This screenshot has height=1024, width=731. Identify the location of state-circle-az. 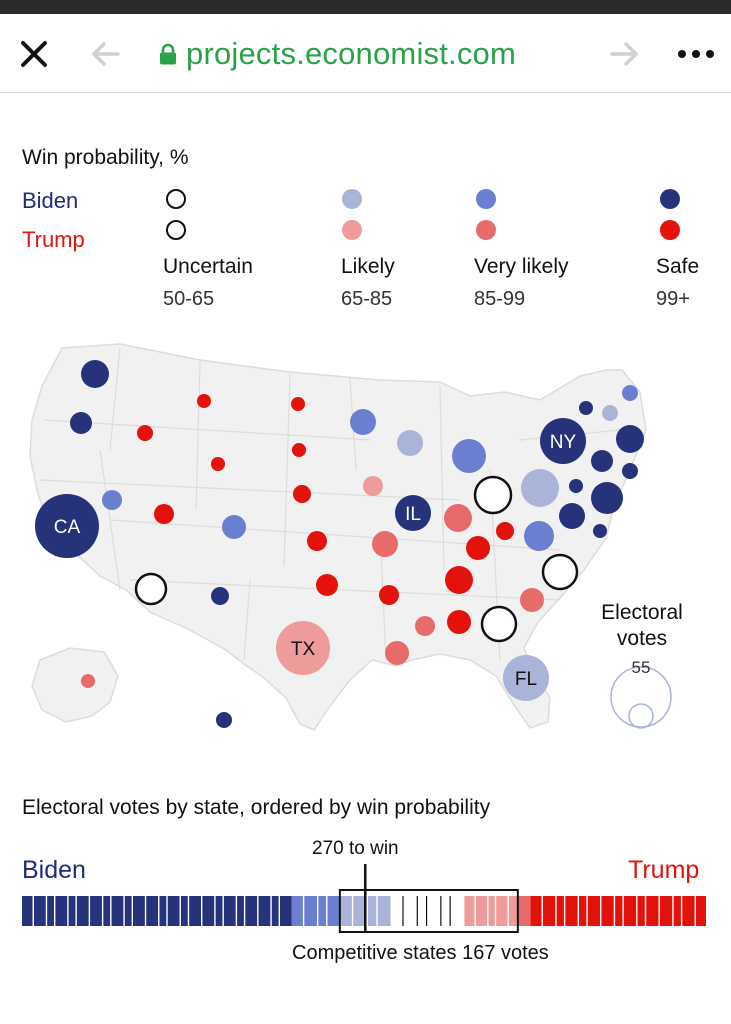
(151, 589).